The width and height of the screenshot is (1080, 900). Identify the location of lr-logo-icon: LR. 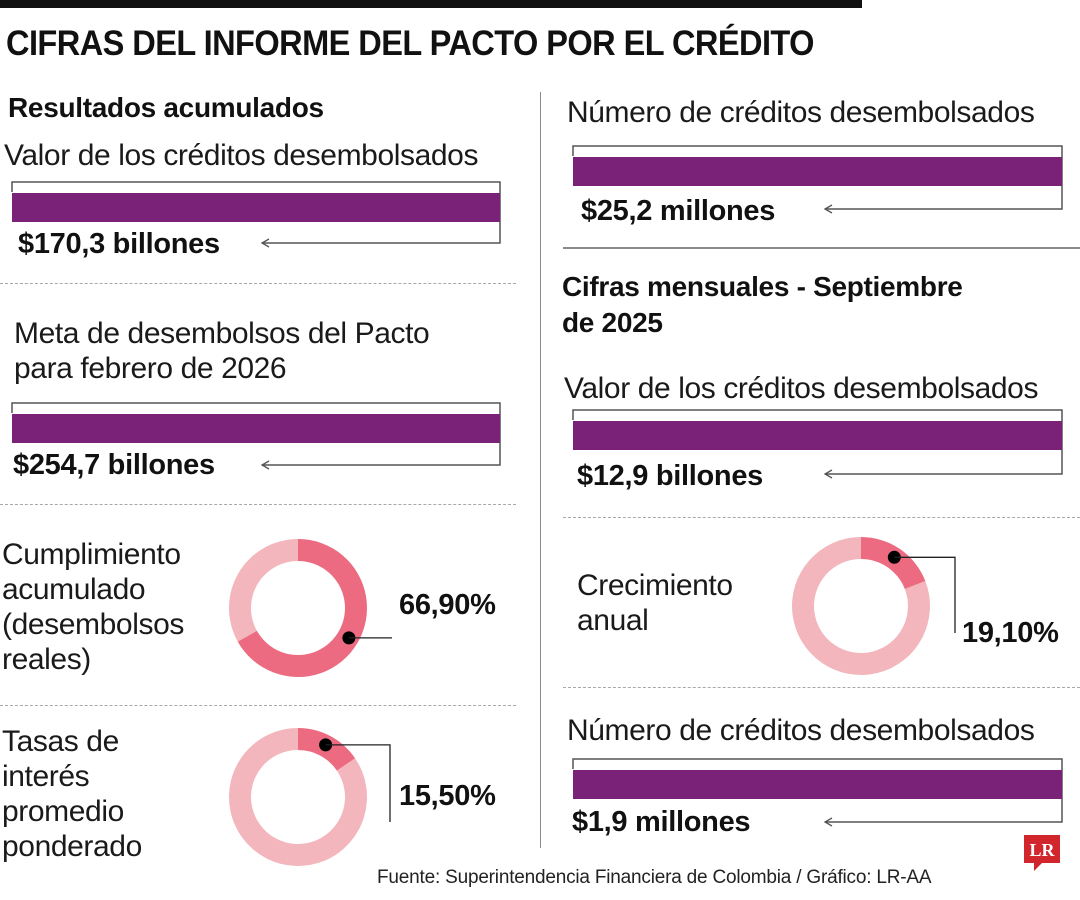
(1042, 853).